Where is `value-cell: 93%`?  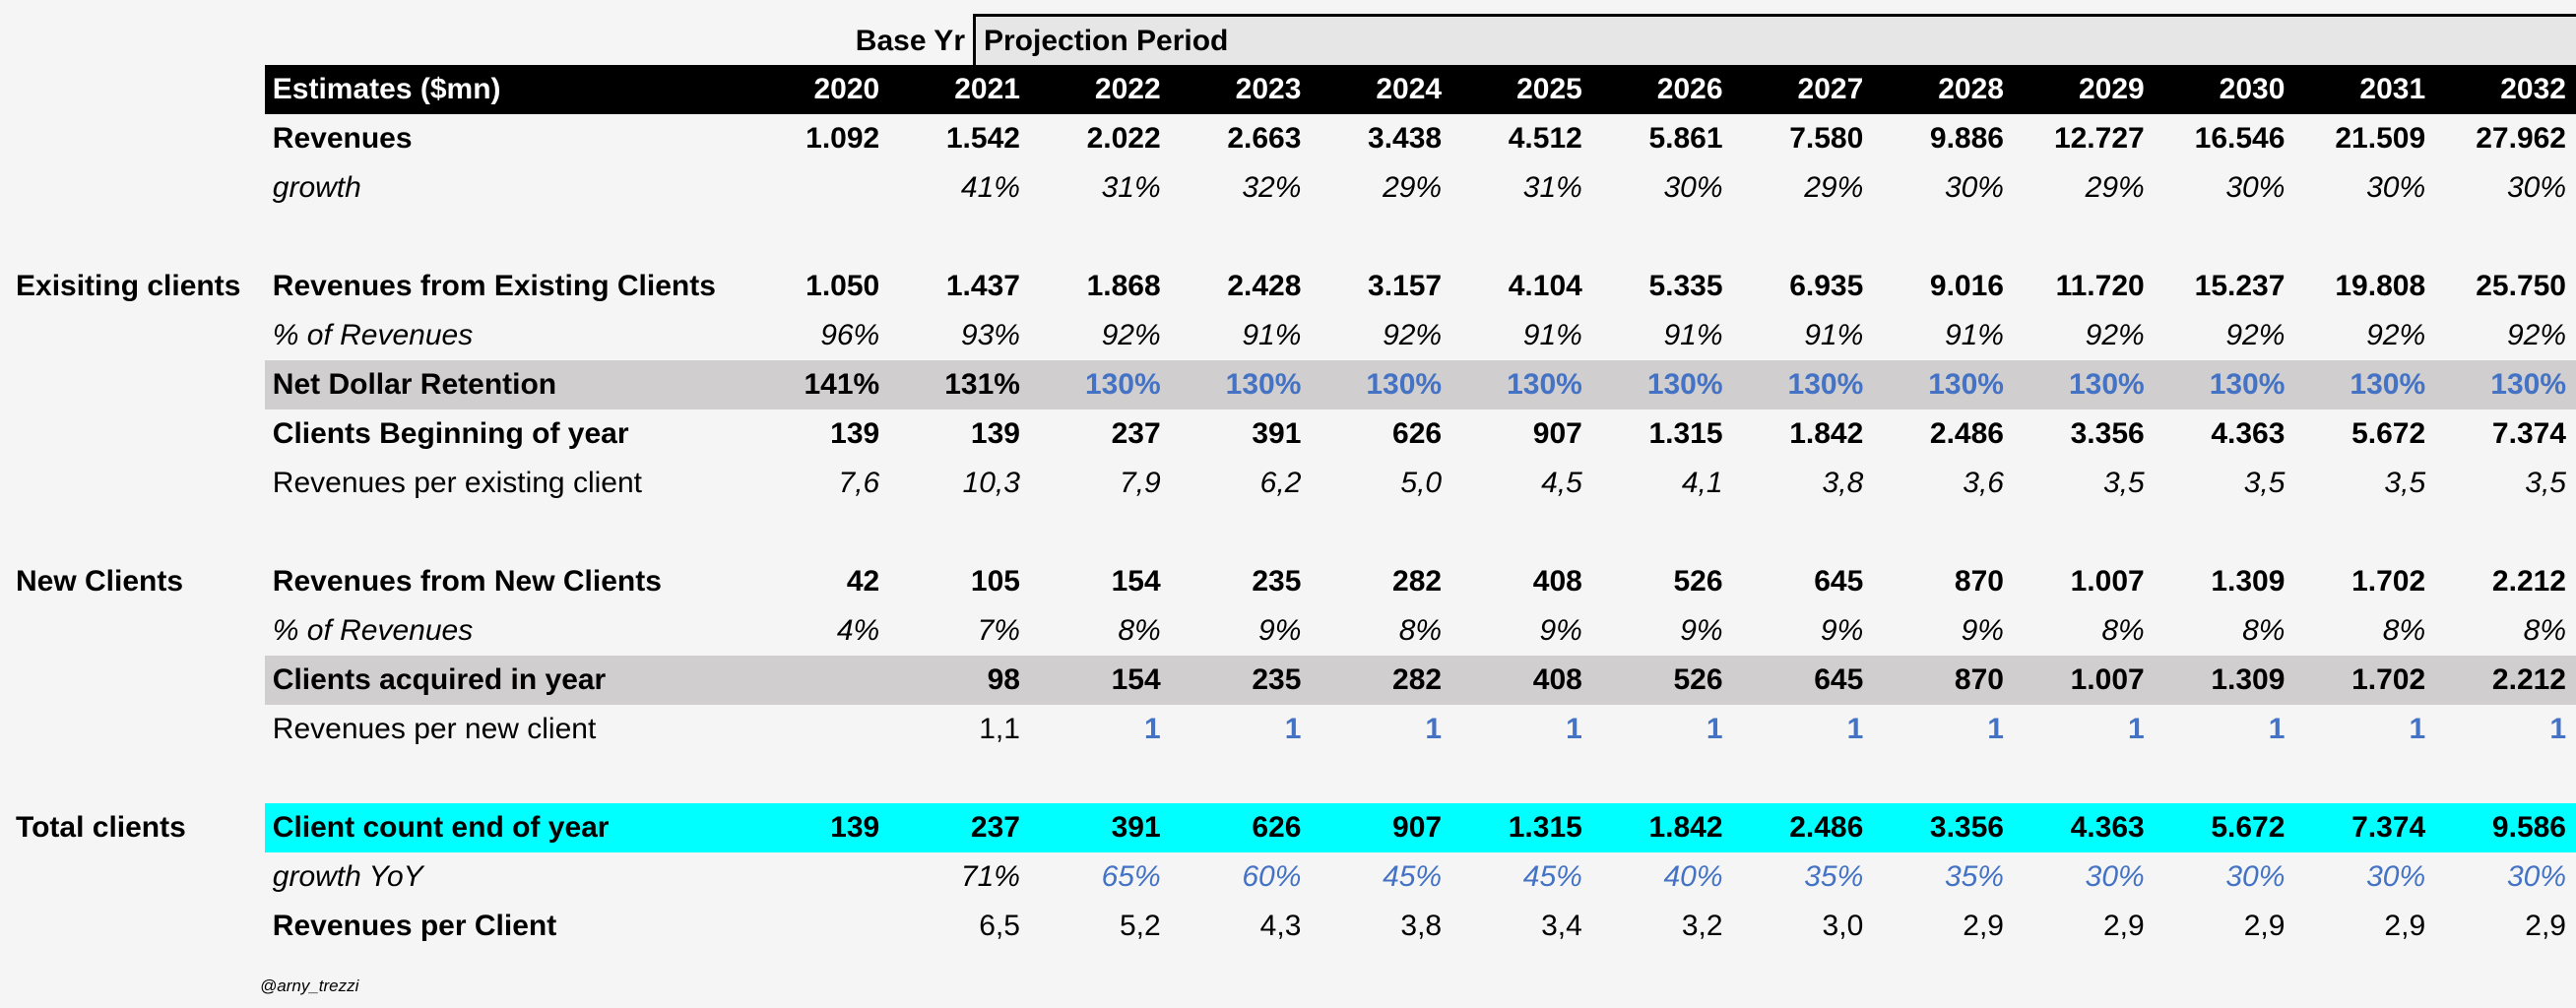 value-cell: 93% is located at coordinates (990, 335).